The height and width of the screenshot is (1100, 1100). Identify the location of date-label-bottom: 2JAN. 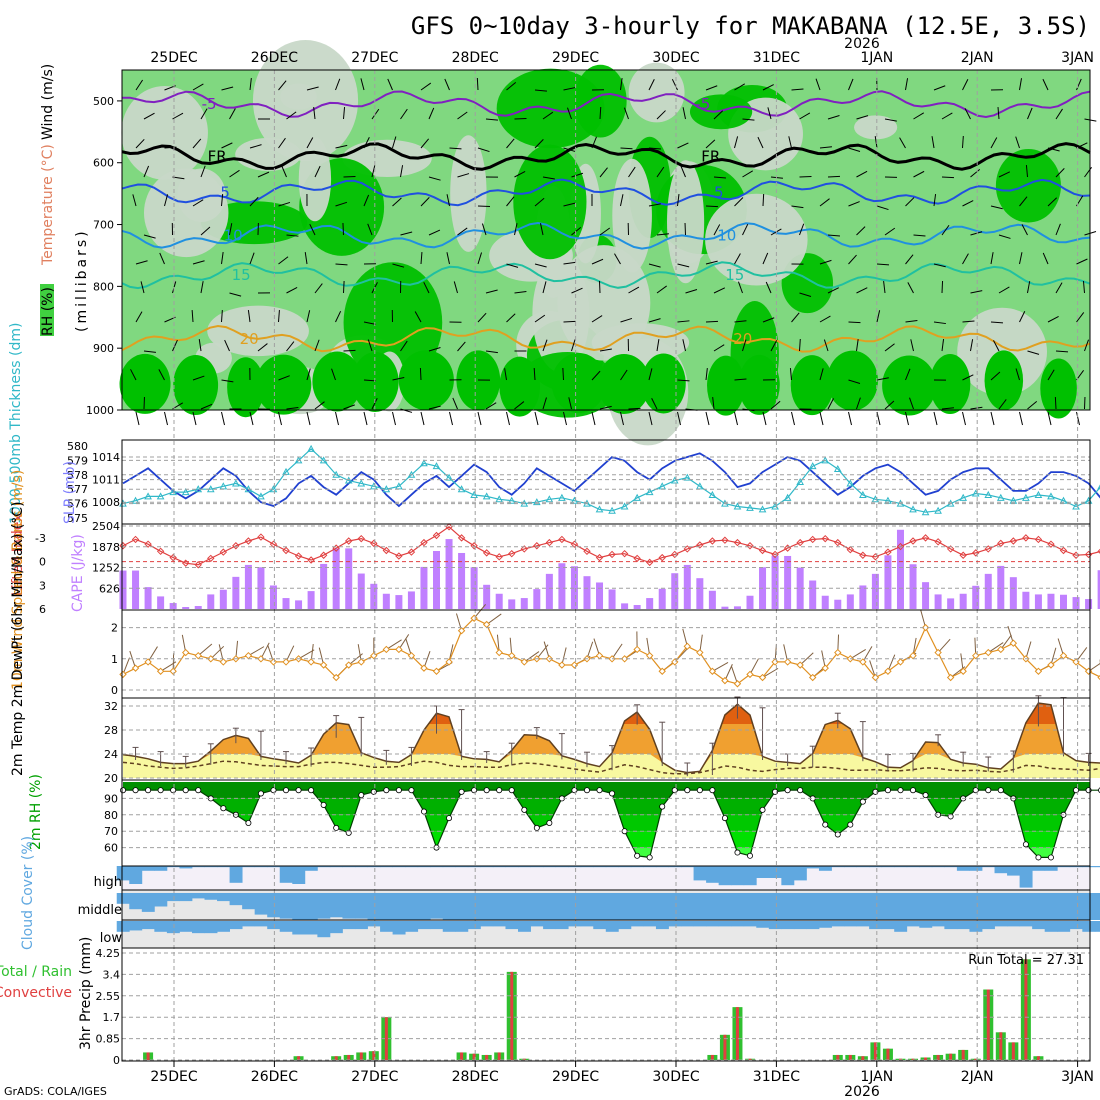
(977, 1077).